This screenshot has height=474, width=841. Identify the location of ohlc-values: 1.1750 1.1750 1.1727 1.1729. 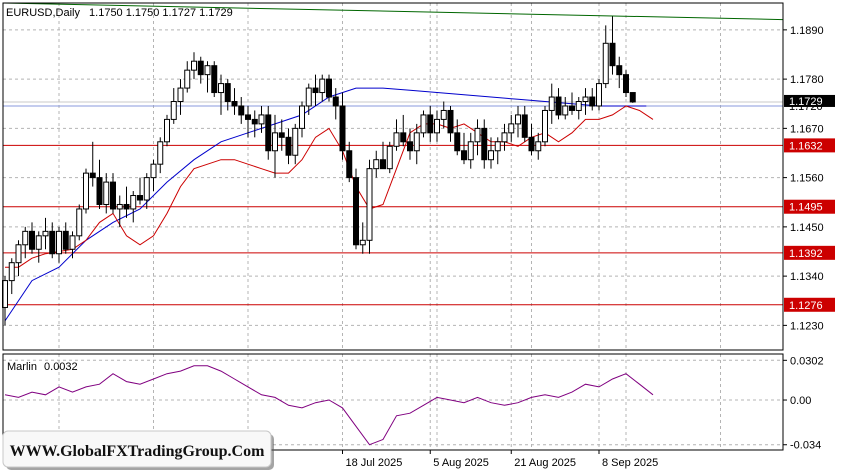
(161, 13).